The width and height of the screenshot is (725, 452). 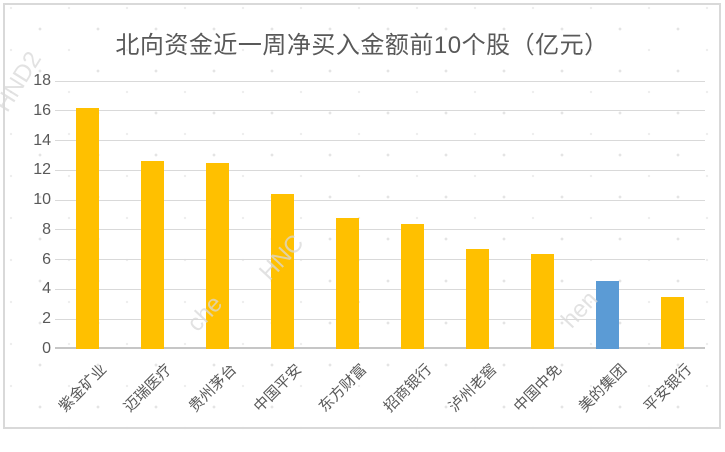 I want to click on y-tick-label: 10, so click(x=42, y=200).